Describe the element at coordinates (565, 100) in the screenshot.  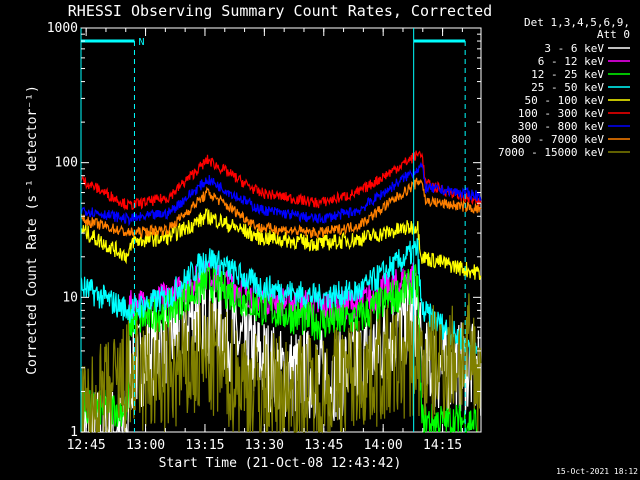
I see `legend-entry-label: 50 - 100 keV` at that location.